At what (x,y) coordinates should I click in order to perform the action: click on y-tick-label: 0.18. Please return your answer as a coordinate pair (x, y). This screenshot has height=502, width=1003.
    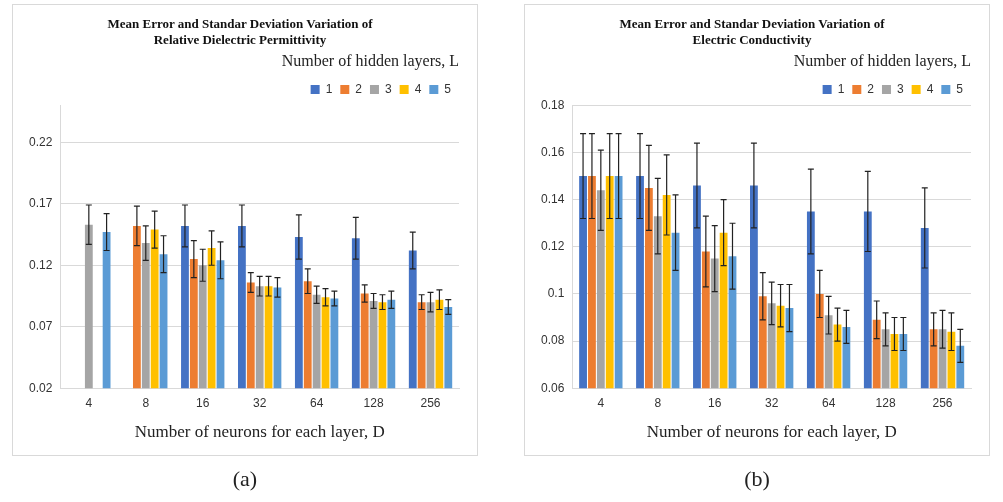
    Looking at the image, I should click on (553, 104).